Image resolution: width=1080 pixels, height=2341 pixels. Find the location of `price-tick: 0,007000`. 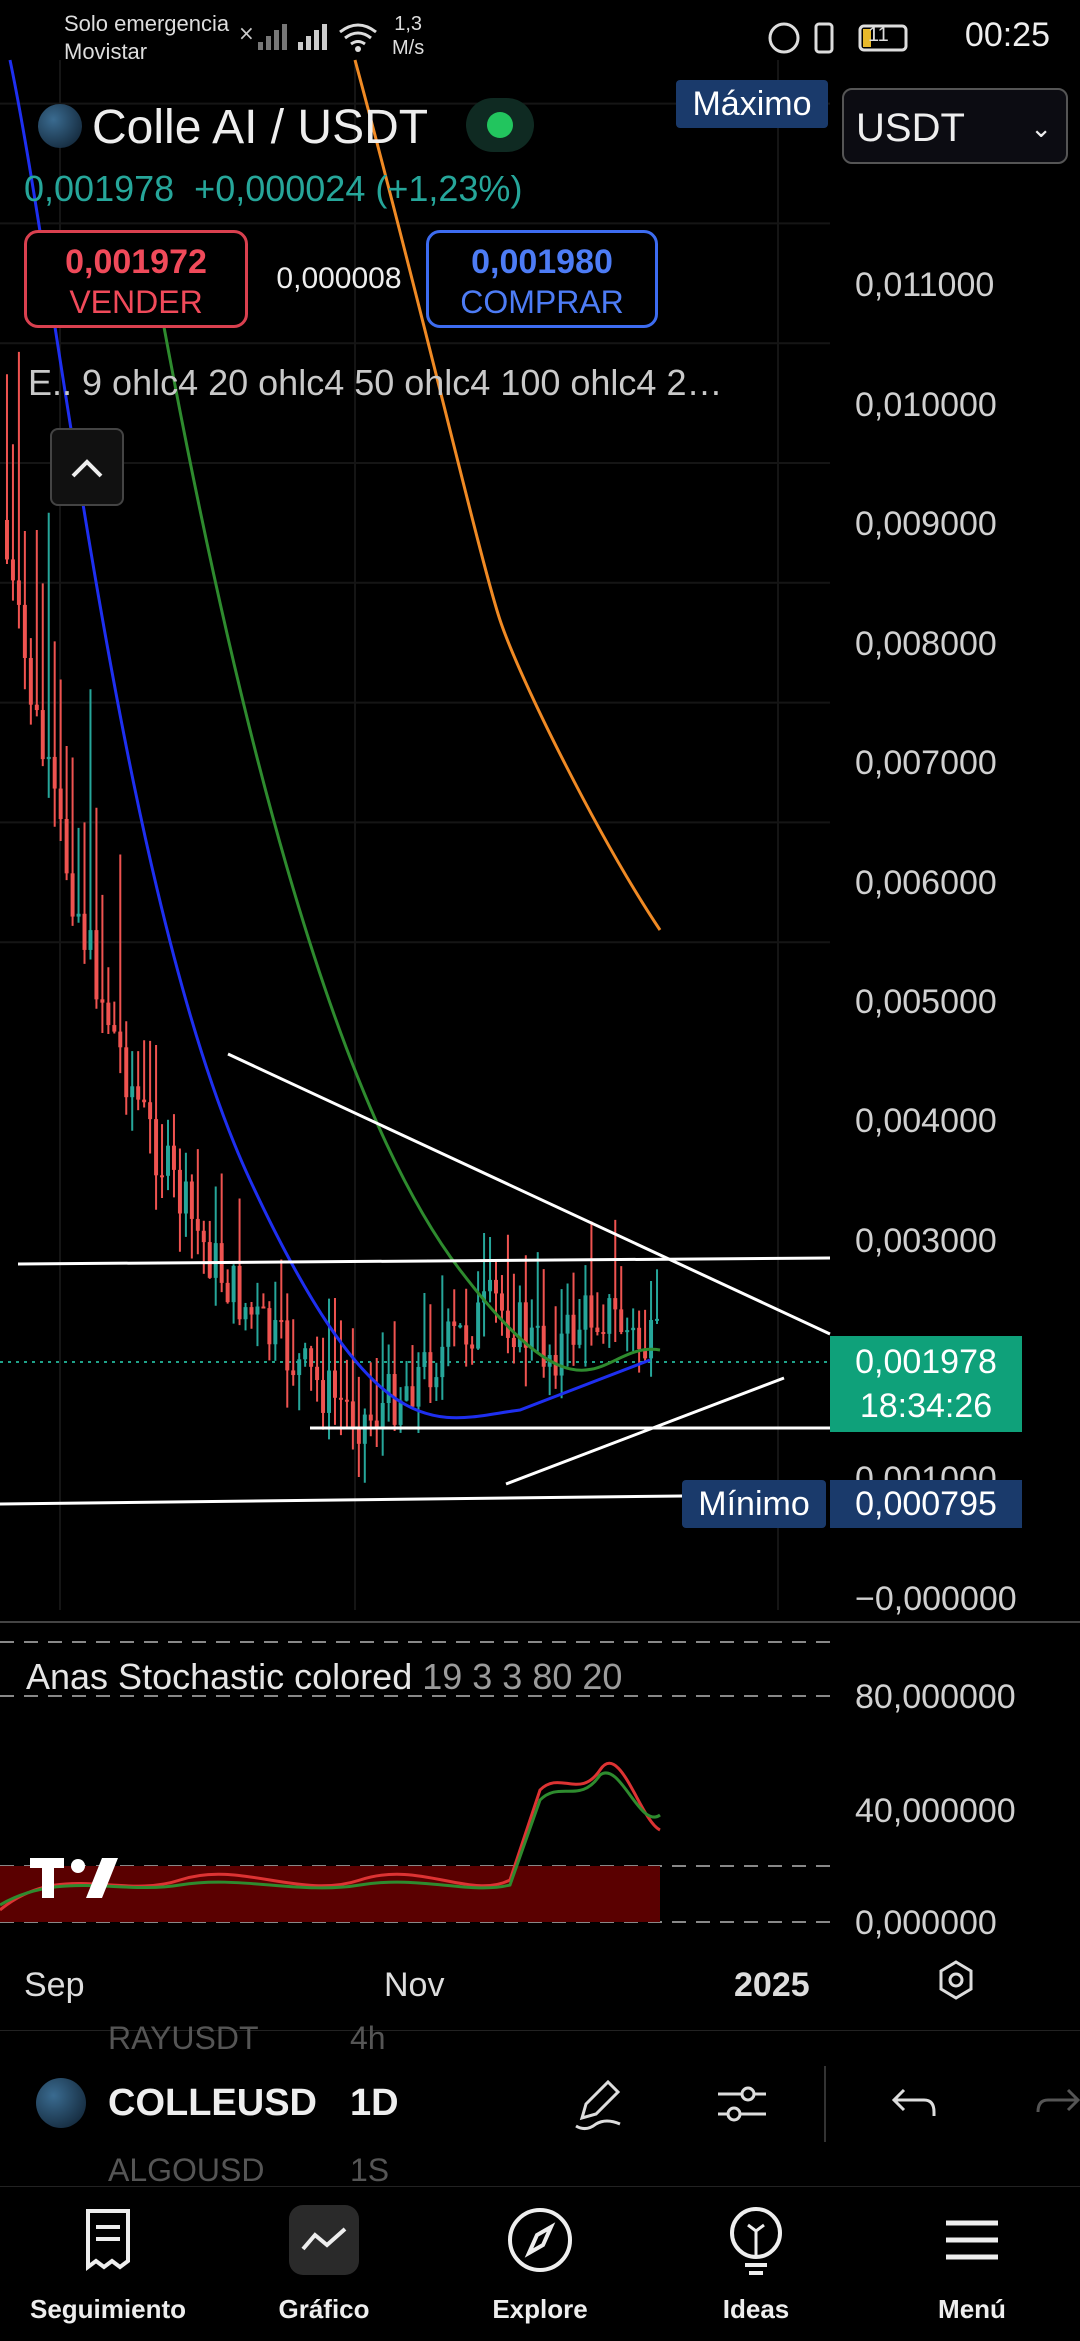

price-tick: 0,007000 is located at coordinates (926, 763).